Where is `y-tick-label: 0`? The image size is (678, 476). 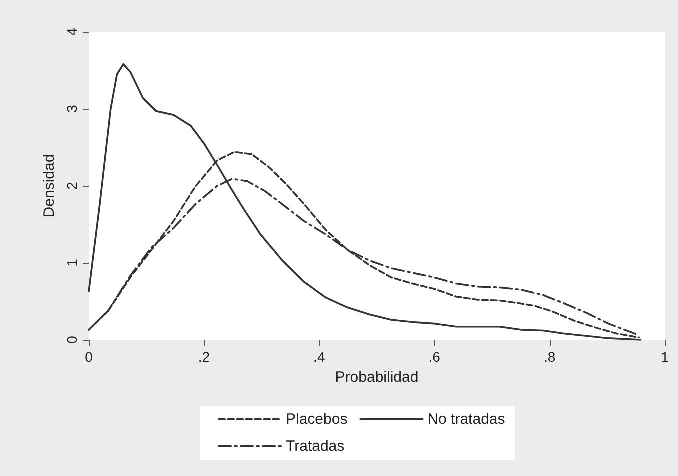
y-tick-label: 0 is located at coordinates (72, 340).